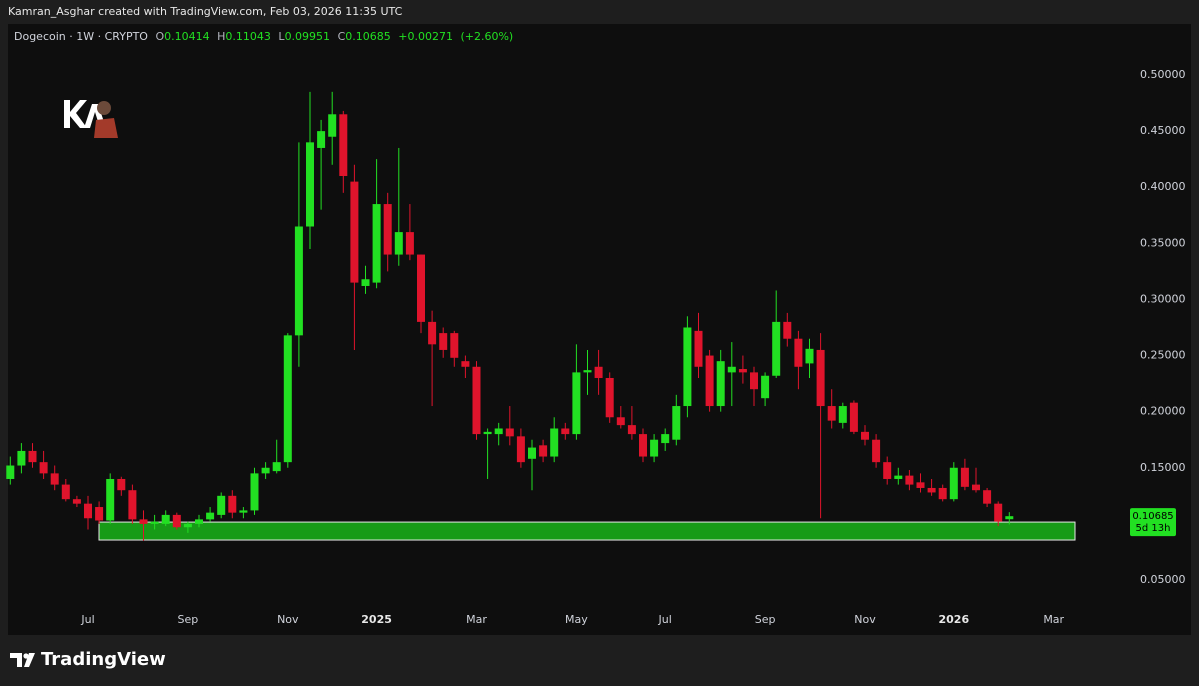  Describe the element at coordinates (159, 36) in the screenshot. I see `open-label: O` at that location.